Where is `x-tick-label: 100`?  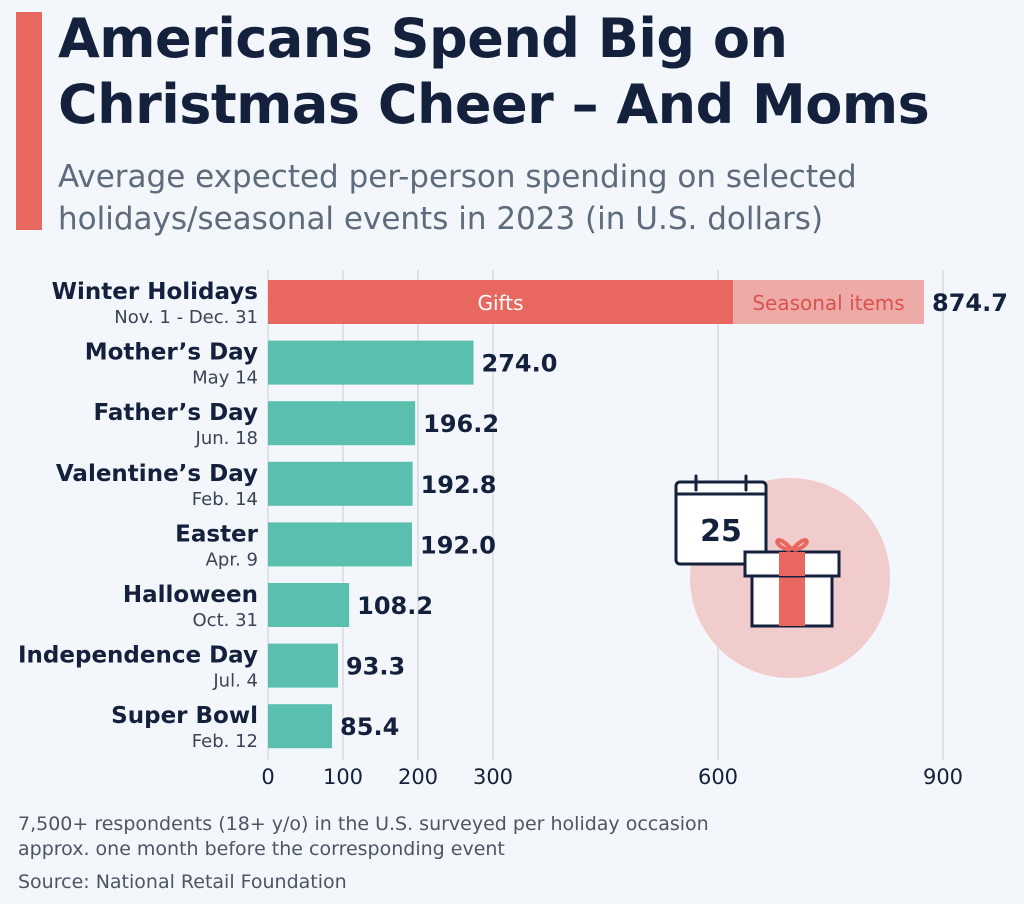 x-tick-label: 100 is located at coordinates (343, 777).